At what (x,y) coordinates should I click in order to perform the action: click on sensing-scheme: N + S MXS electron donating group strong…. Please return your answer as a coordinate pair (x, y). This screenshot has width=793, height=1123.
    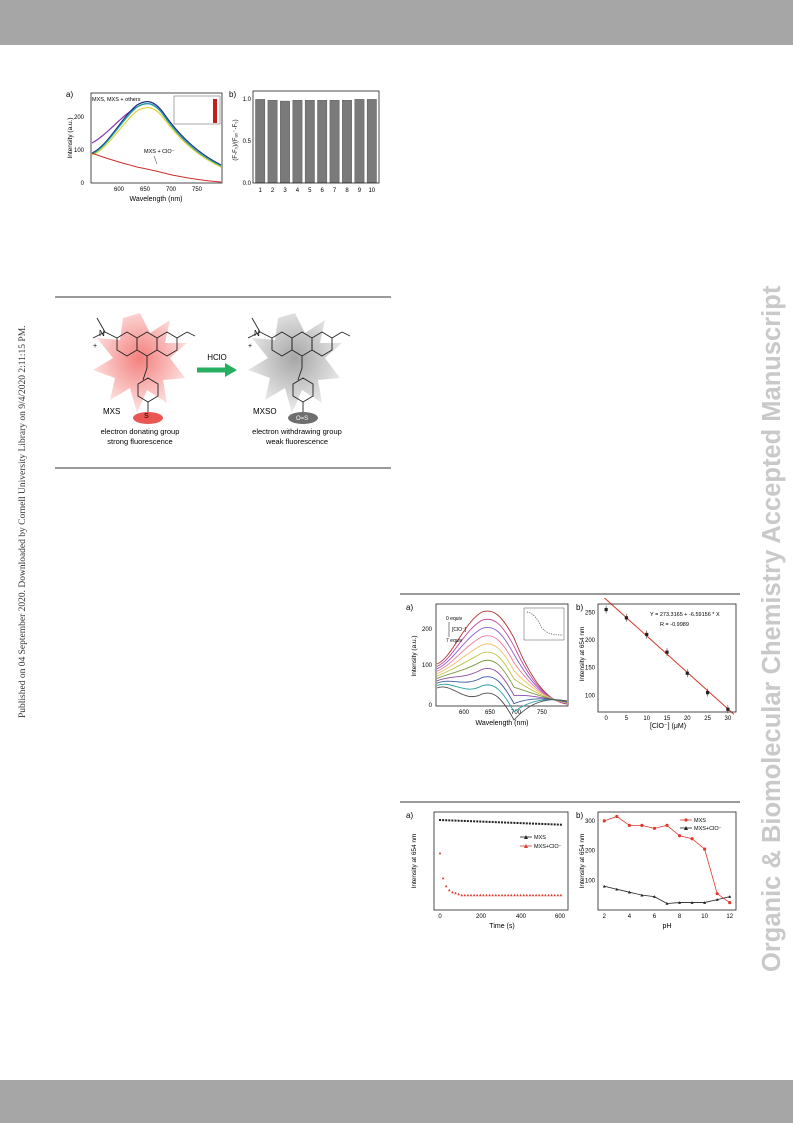
    Looking at the image, I should click on (221, 379).